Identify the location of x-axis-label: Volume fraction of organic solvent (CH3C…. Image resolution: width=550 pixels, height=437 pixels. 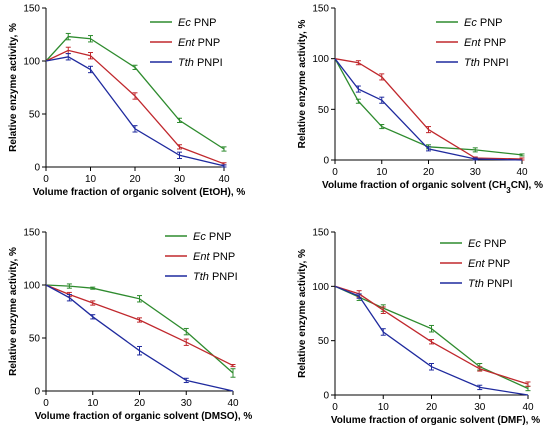
(432, 187).